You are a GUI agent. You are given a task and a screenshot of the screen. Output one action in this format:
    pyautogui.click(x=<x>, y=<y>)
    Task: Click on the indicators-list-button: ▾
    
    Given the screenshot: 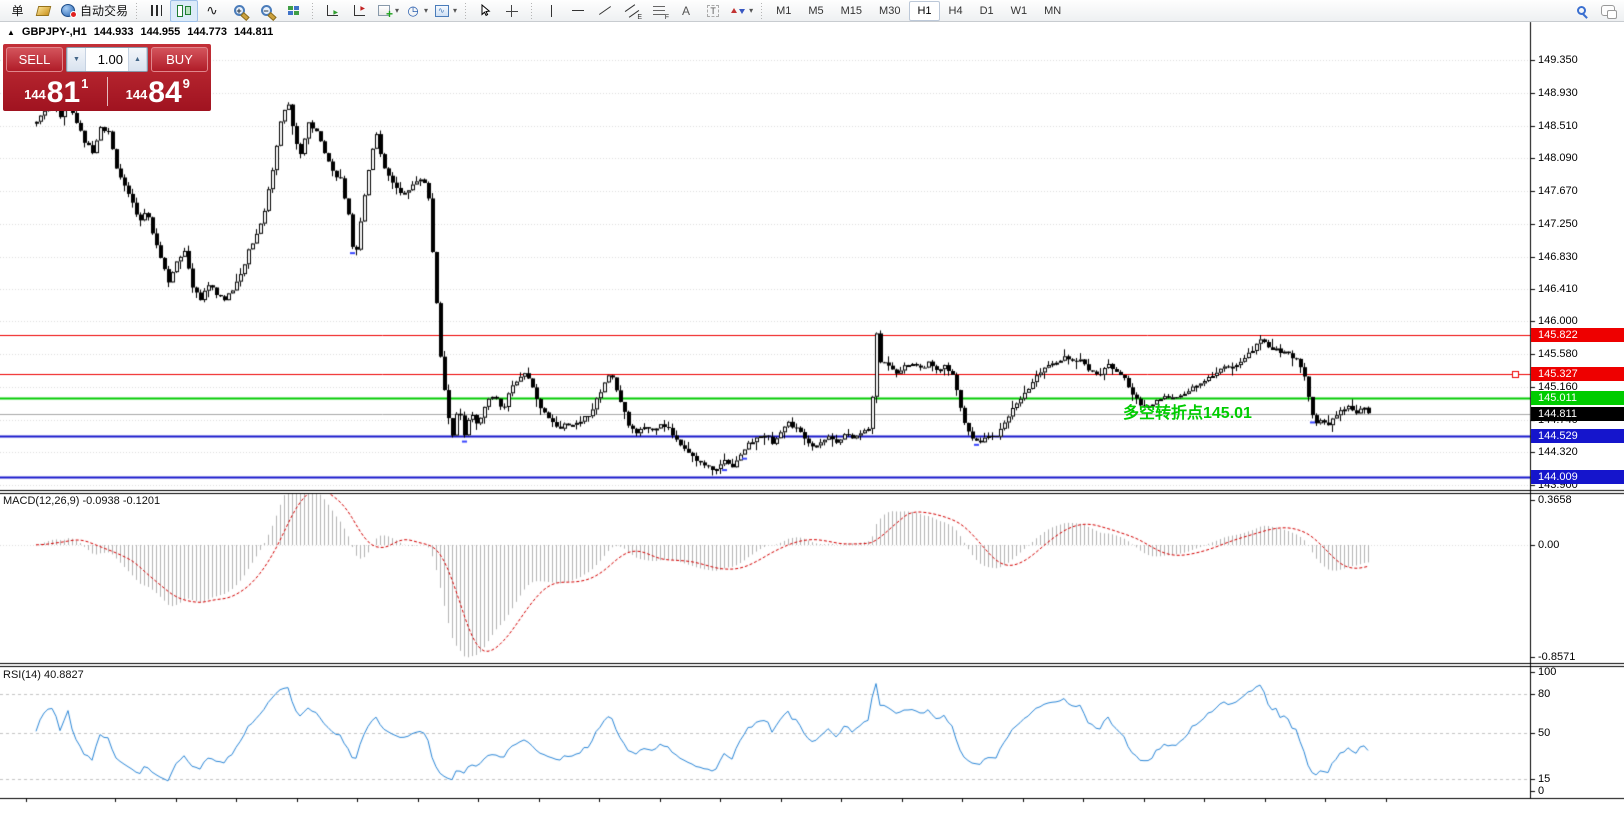 What is the action you would take?
    pyautogui.click(x=387, y=11)
    